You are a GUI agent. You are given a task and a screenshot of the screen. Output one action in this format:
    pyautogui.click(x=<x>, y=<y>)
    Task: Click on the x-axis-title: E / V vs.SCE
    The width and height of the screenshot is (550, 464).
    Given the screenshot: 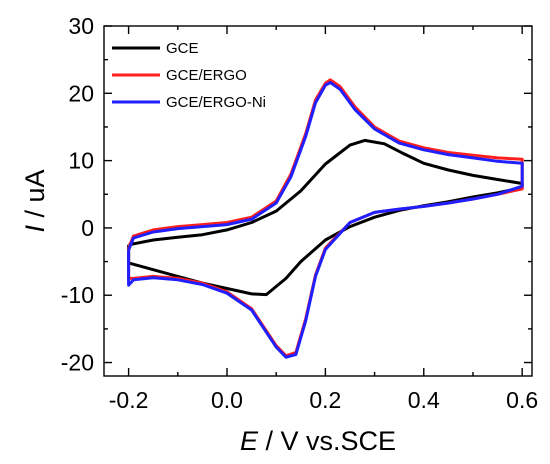 What is the action you would take?
    pyautogui.click(x=318, y=441)
    